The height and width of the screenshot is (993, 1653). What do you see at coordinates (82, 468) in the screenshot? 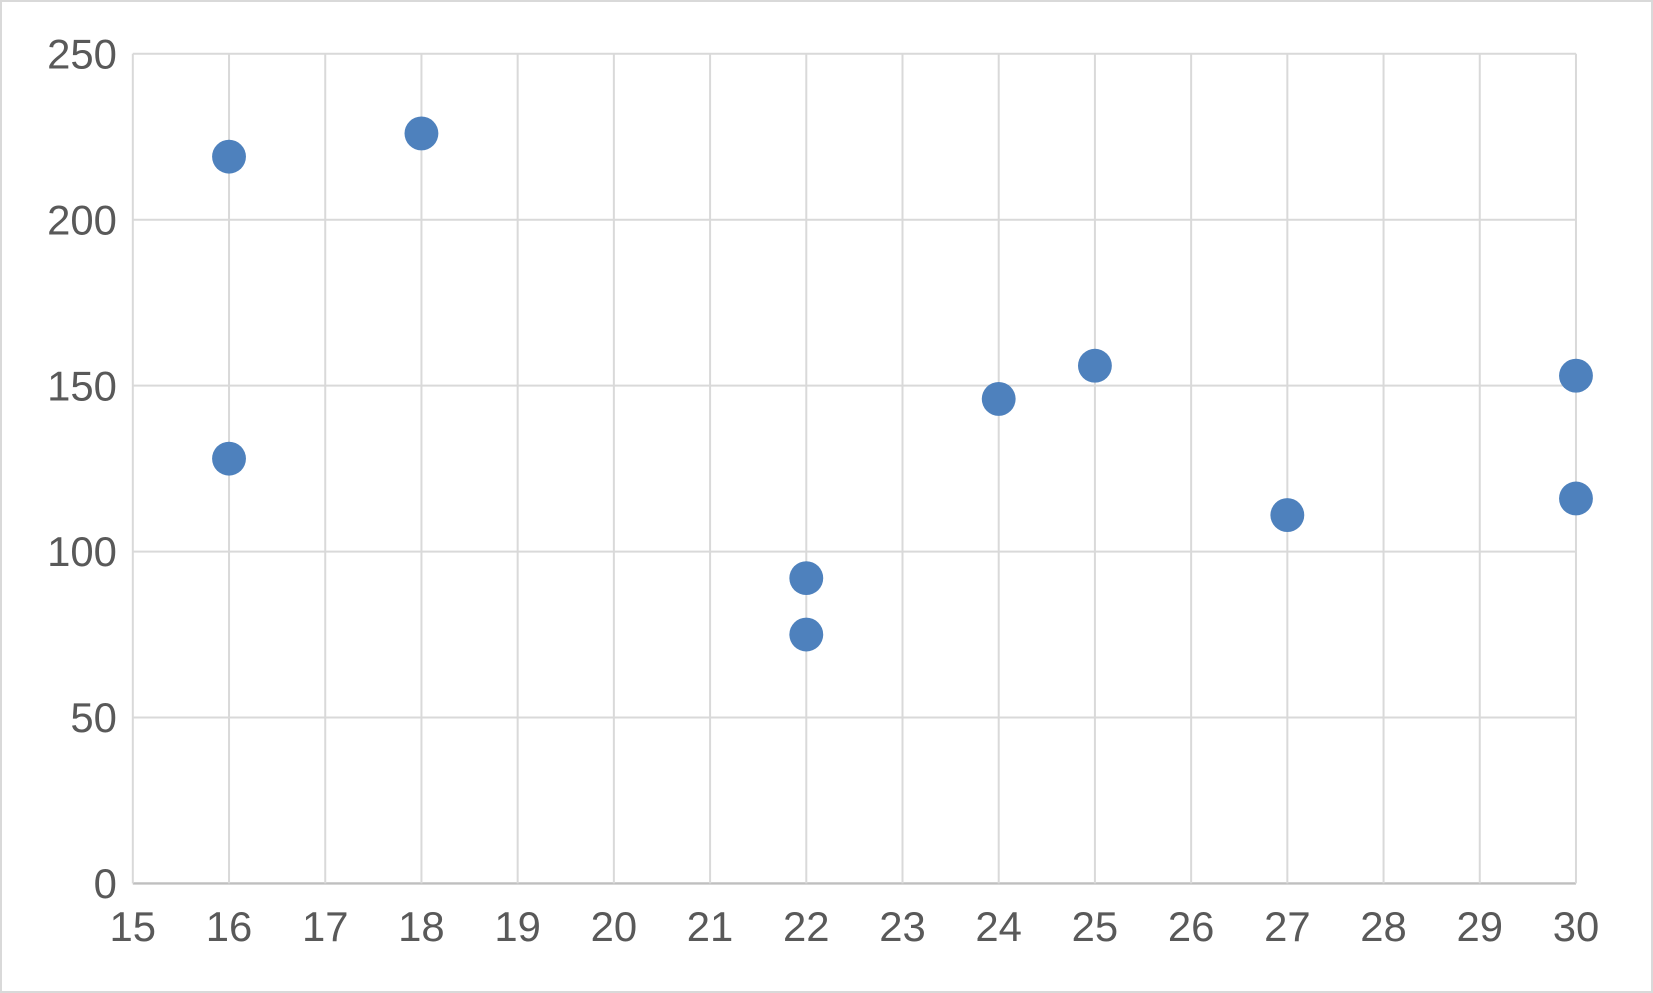
I see `y-axis-tick-labels: 0 50 100 150 200 250` at bounding box center [82, 468].